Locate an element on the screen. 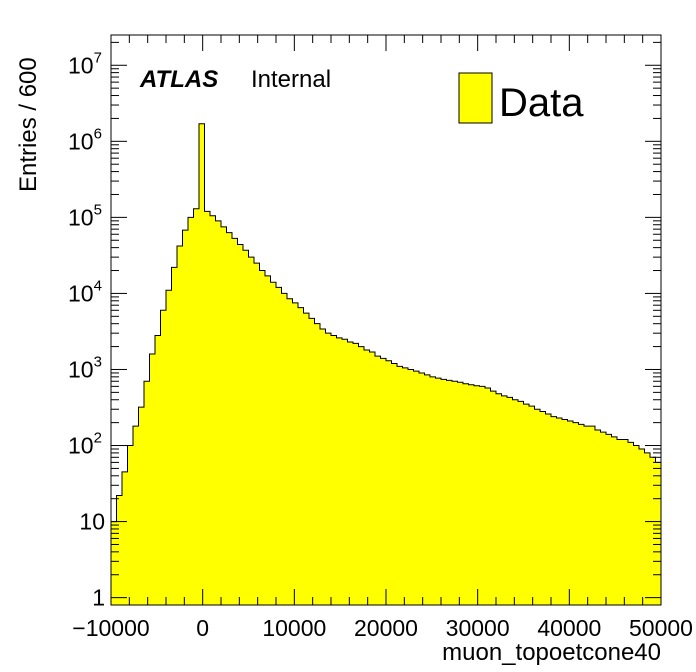 The image size is (696, 672). legend-label: Data is located at coordinates (541, 103).